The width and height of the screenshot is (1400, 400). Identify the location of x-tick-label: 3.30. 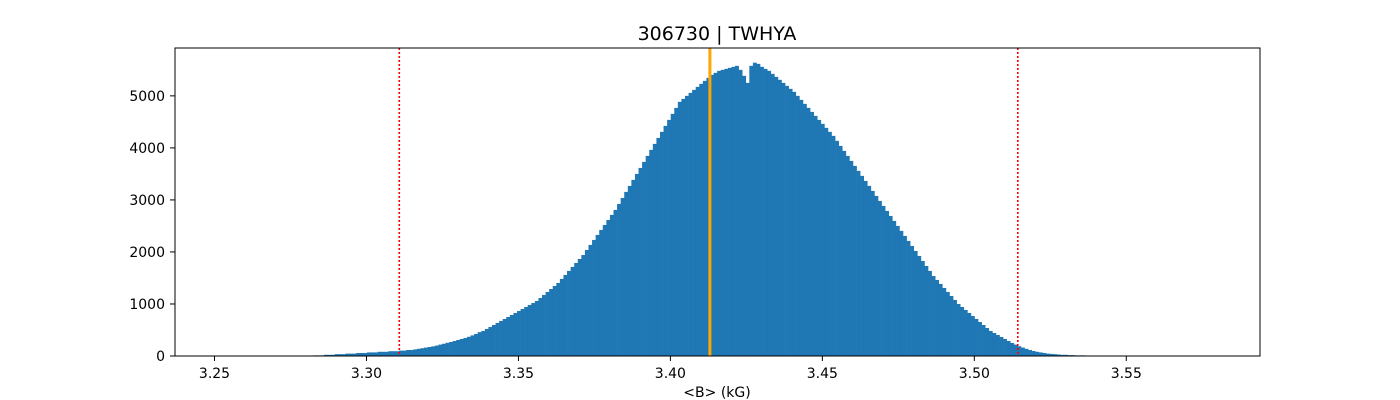
(366, 374).